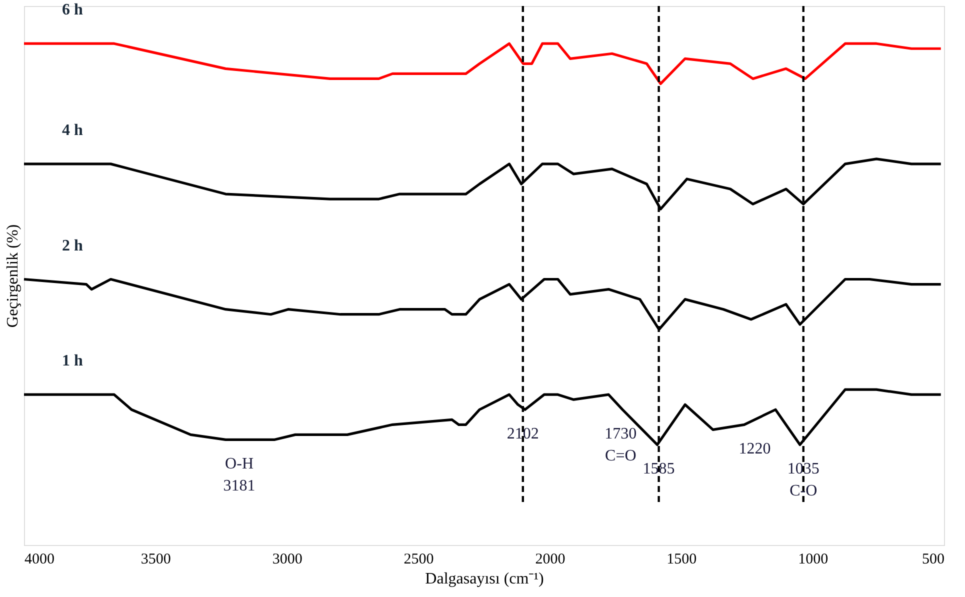 This screenshot has height=597, width=965. Describe the element at coordinates (13, 276) in the screenshot. I see `y-axis-title: Geçirgenlik (%)` at that location.